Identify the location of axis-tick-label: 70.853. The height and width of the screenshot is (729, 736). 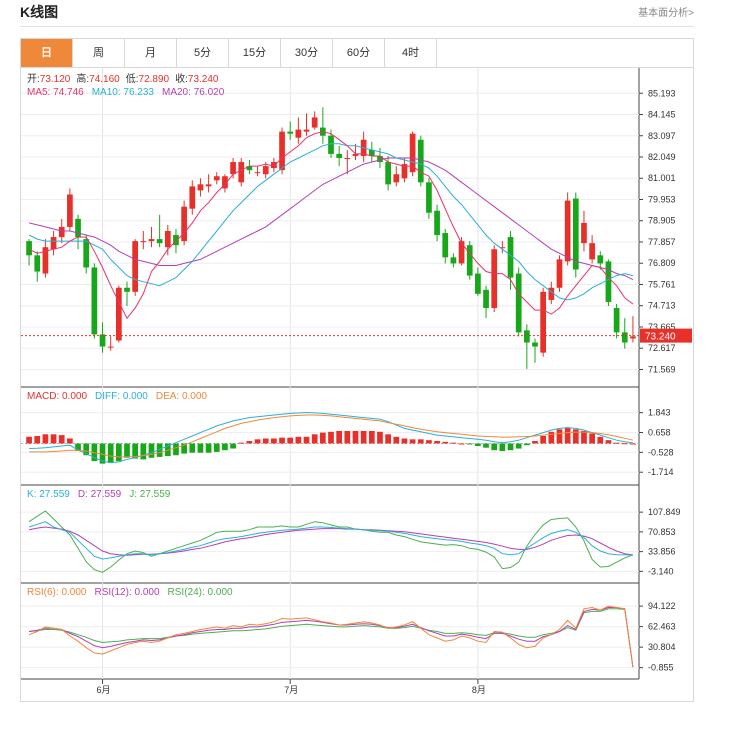
(662, 532).